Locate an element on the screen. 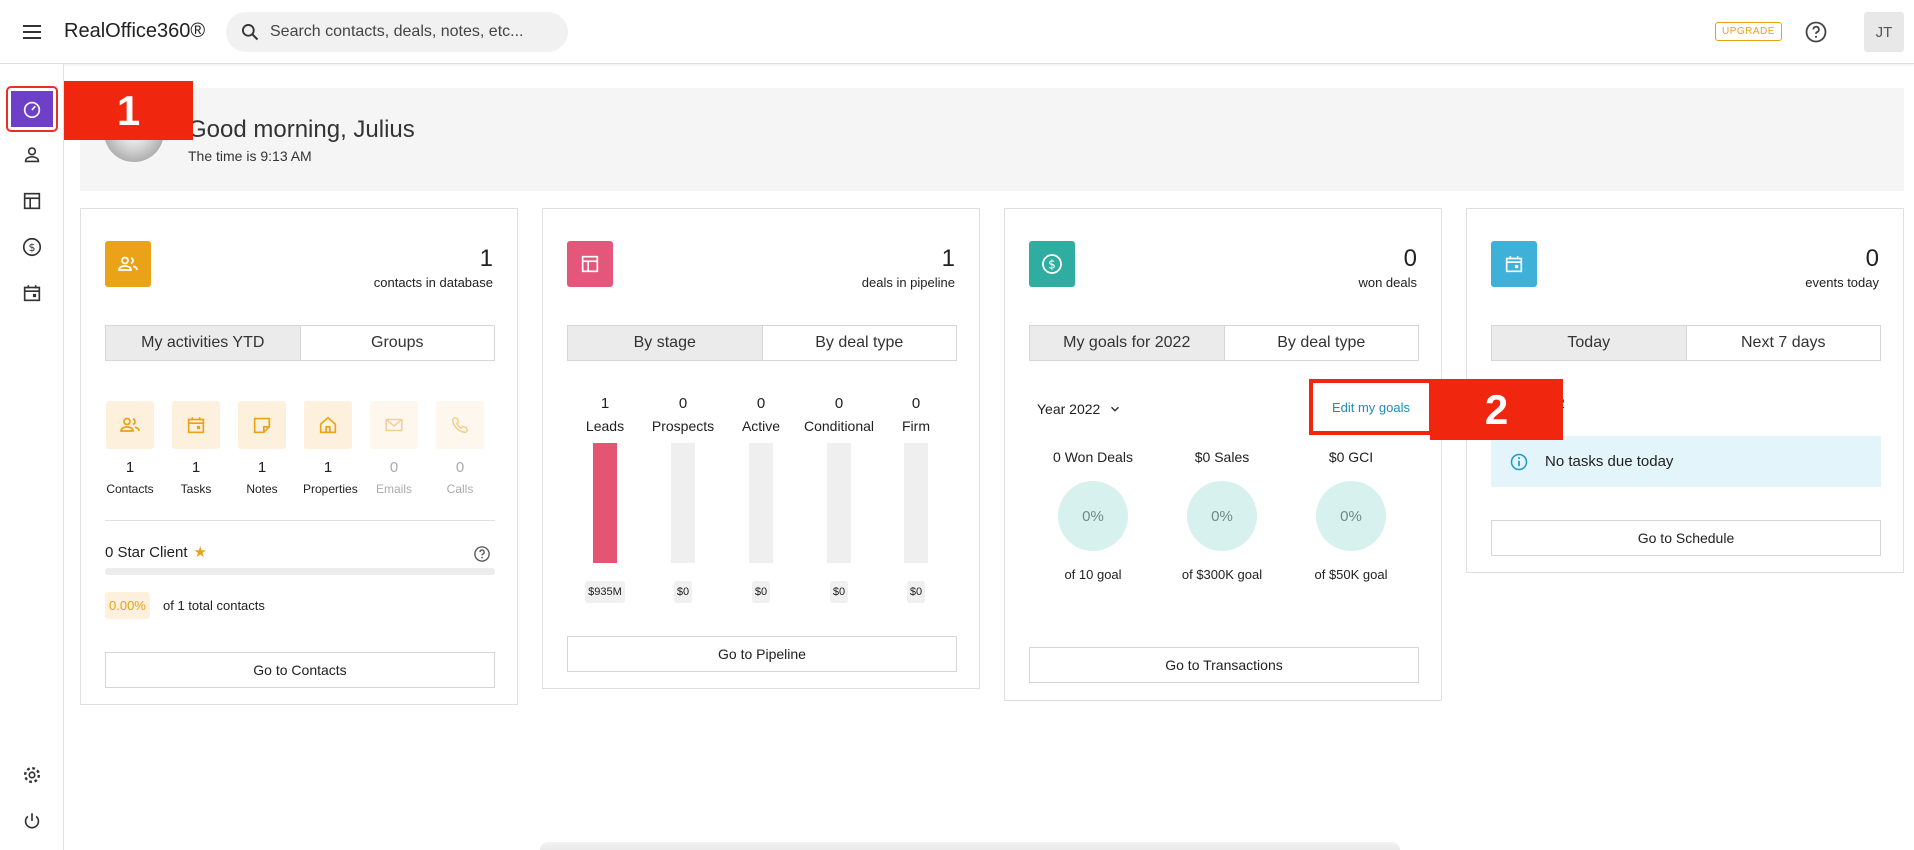 The image size is (1914, 850). contacts-card-icon is located at coordinates (128, 264).